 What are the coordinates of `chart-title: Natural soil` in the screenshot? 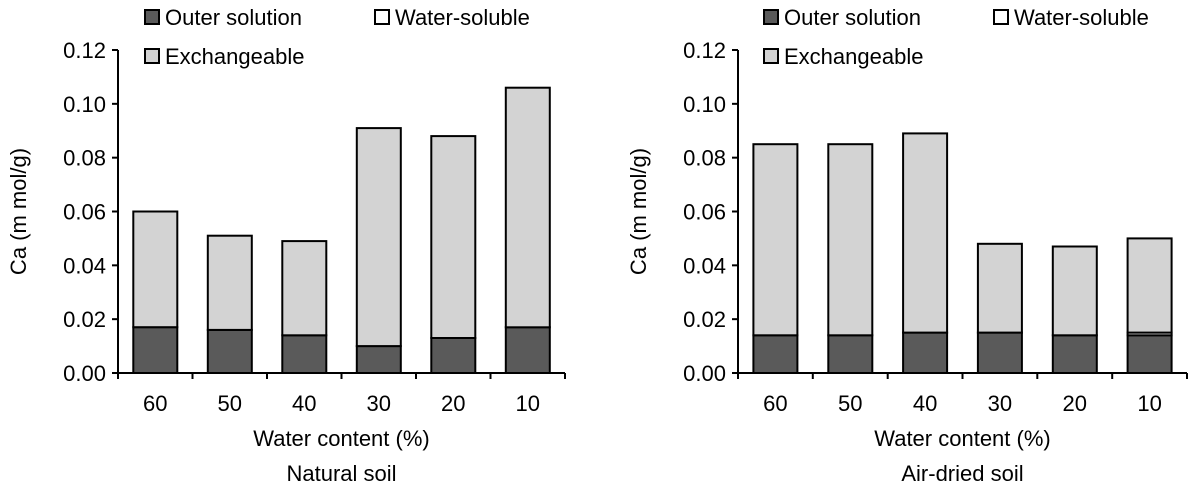 It's located at (341, 473).